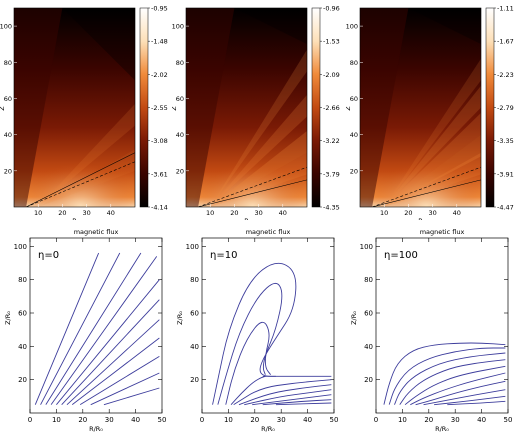  What do you see at coordinates (331, 174) in the screenshot?
I see `colorbar-label: -3.79` at bounding box center [331, 174].